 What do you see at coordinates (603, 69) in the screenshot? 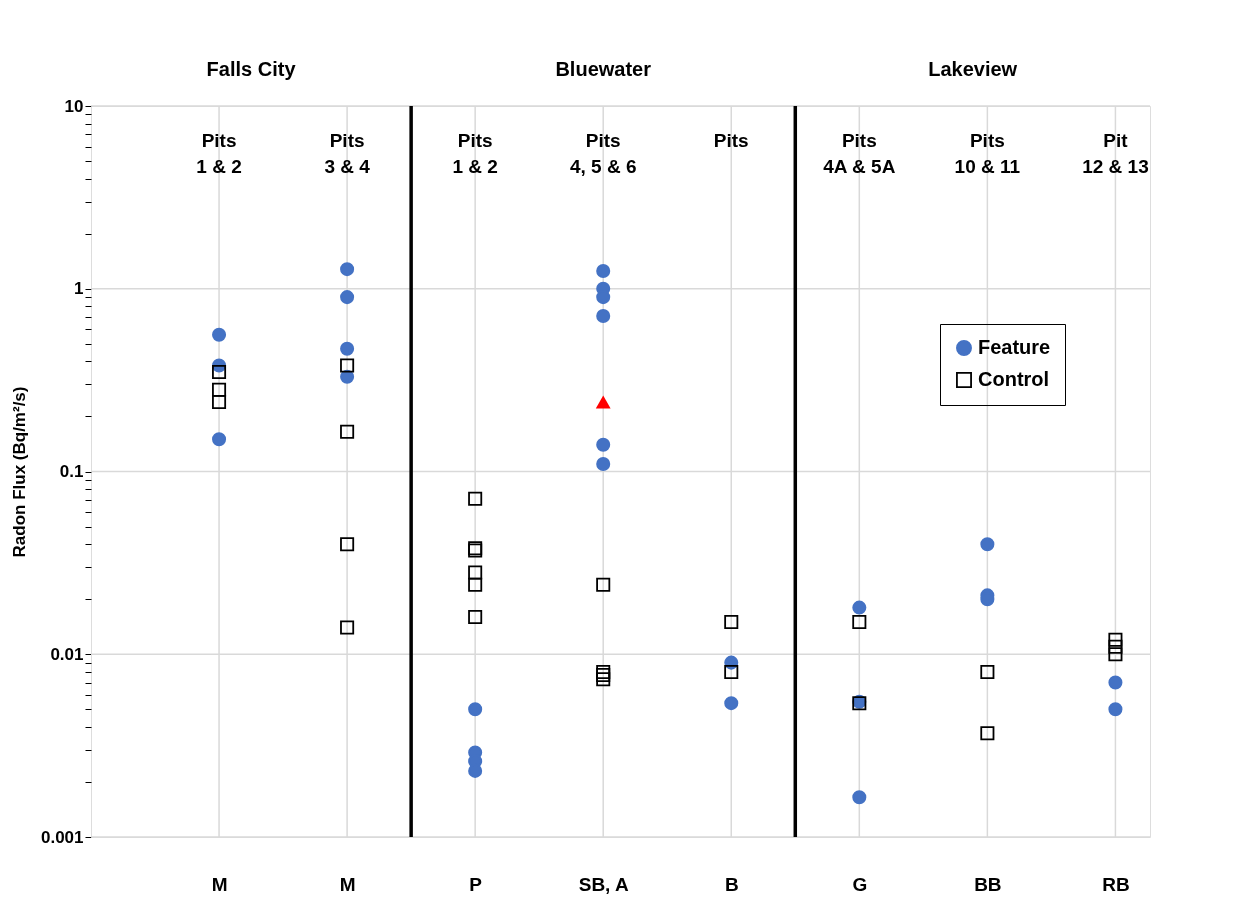
I see `text: Bluewater` at bounding box center [603, 69].